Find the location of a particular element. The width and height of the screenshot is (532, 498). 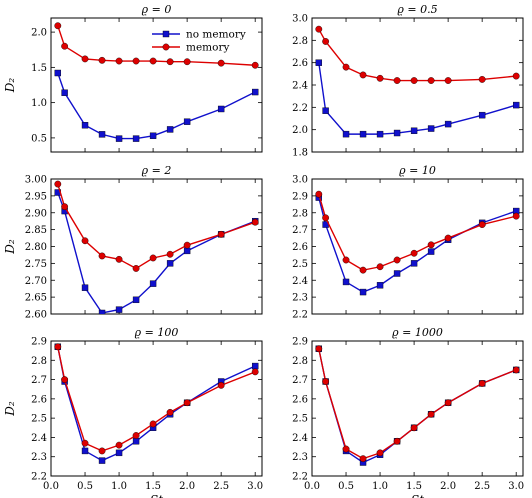

legend-marker is located at coordinates (166, 47).